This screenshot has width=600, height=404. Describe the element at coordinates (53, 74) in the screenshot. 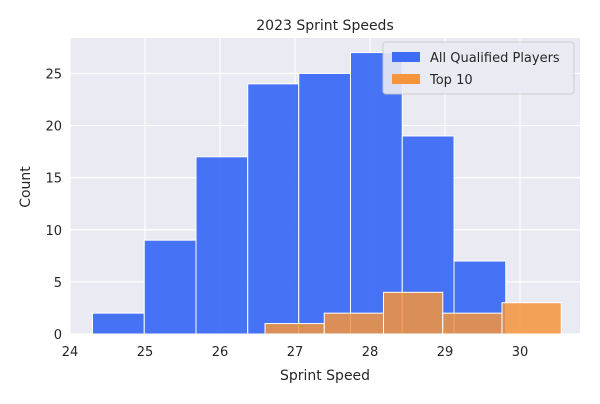

I see `y-tick-label: 25` at that location.